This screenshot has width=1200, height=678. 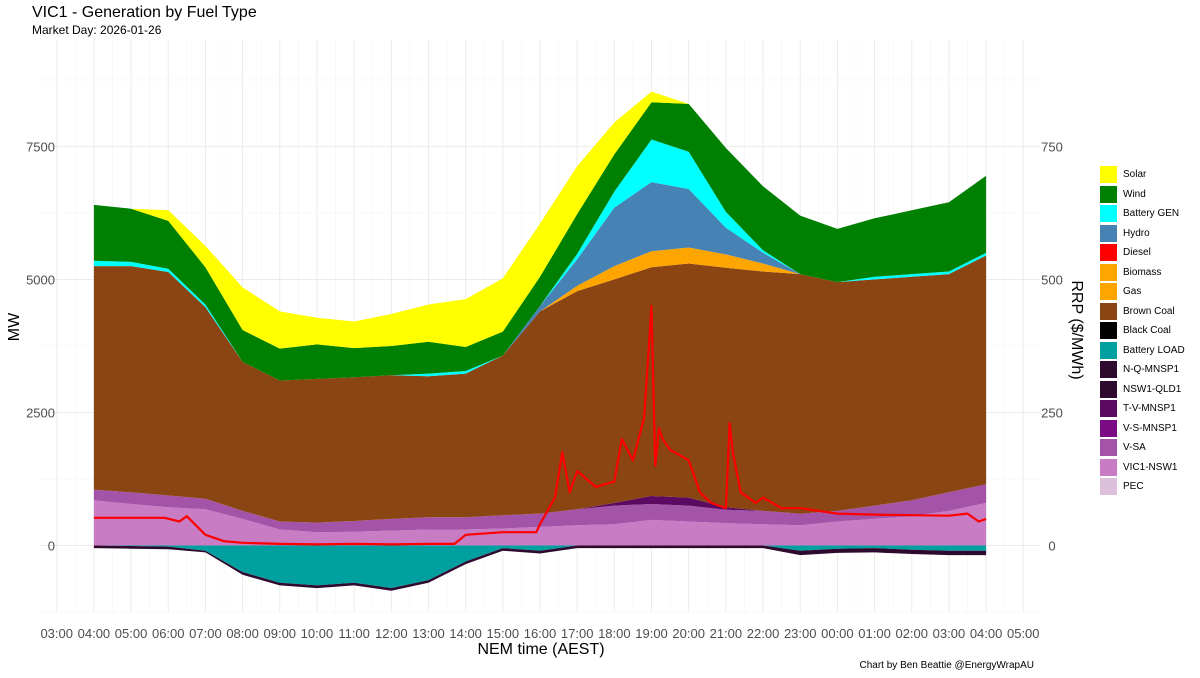 I want to click on chart-subtitle: Market Day: 2026-01-26, so click(x=97, y=30).